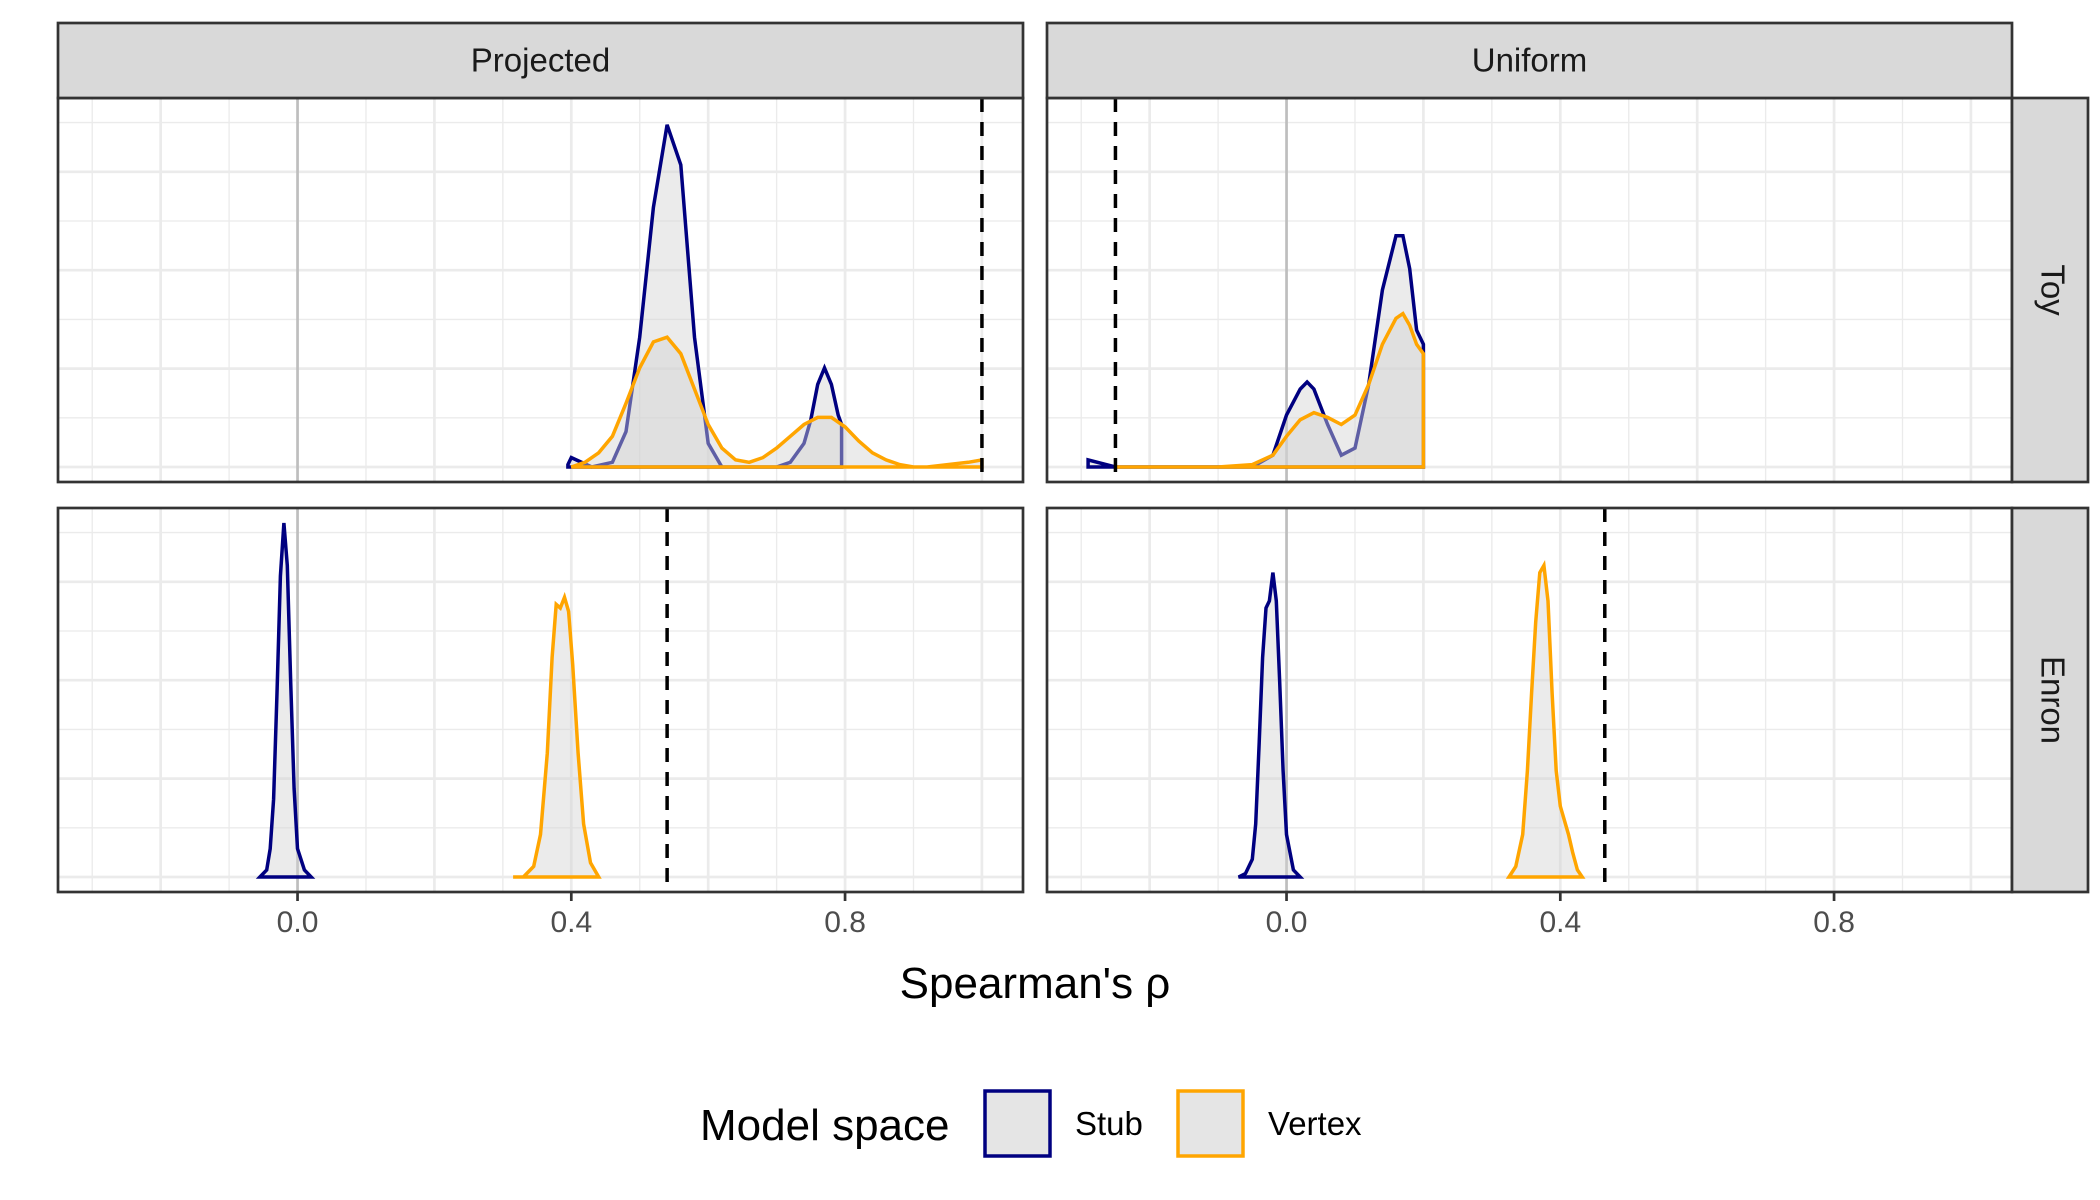  Describe the element at coordinates (1066, 915) in the screenshot. I see `x-axis: 0.0 0.4 0.8 0.0 0.4 0.8` at that location.